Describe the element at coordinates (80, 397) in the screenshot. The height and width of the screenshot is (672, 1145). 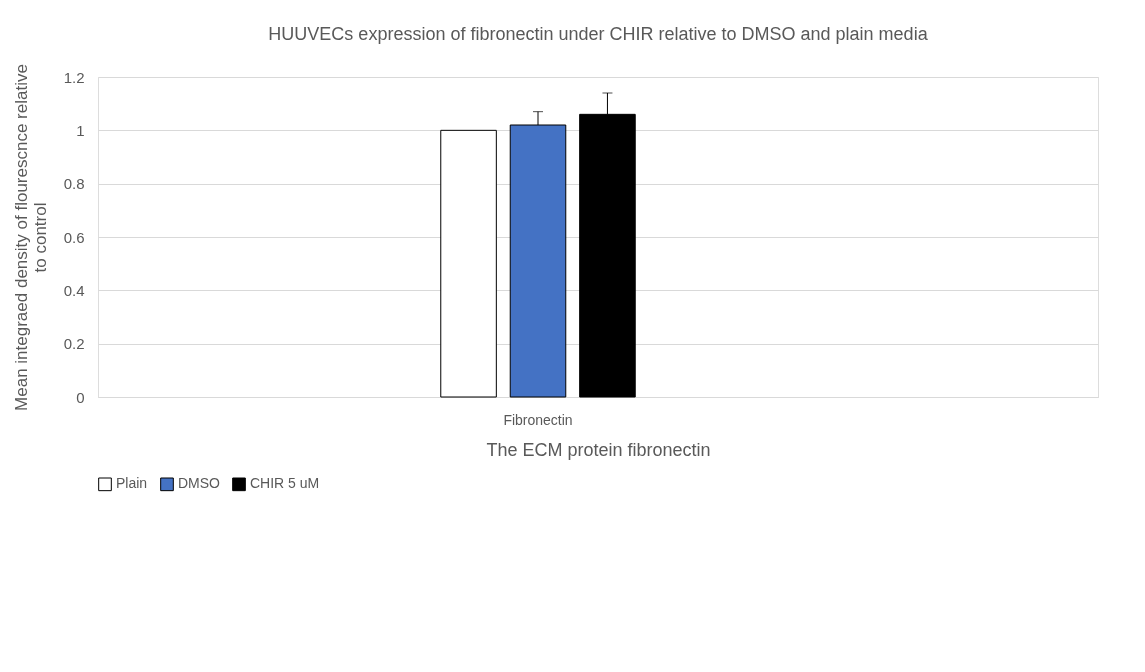
I see `y-tick-label: 0` at that location.